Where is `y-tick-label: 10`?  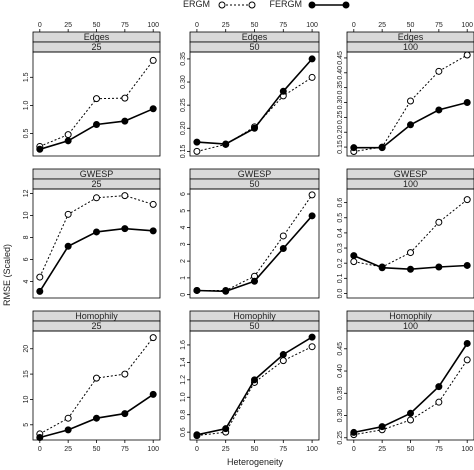
y-tick-label: 10 is located at coordinates (26, 399).